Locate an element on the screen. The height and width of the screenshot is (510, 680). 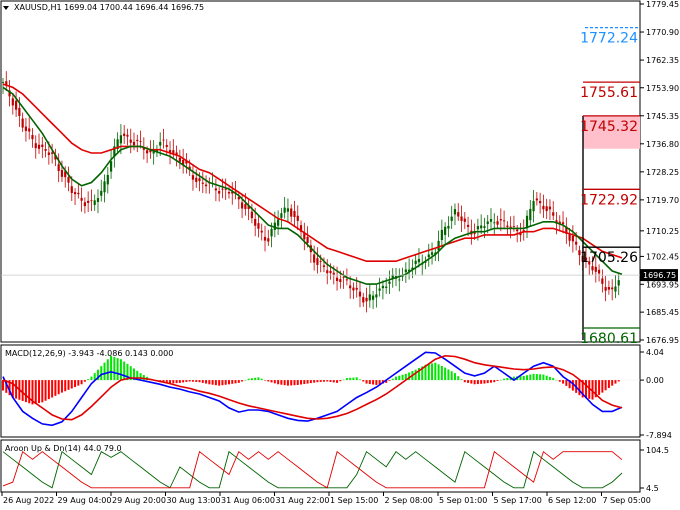
price-axis-label: 1745.35 is located at coordinates (662, 116).